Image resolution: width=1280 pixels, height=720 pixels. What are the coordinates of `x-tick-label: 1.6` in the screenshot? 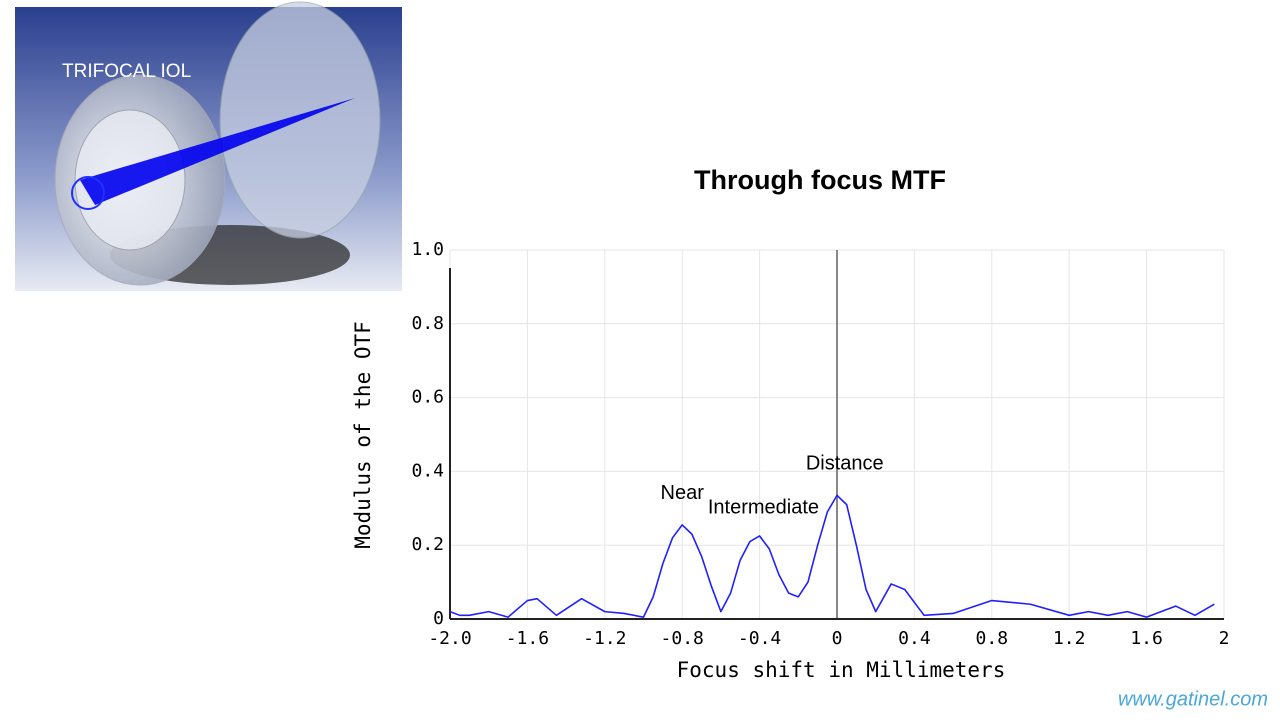 It's located at (1146, 638).